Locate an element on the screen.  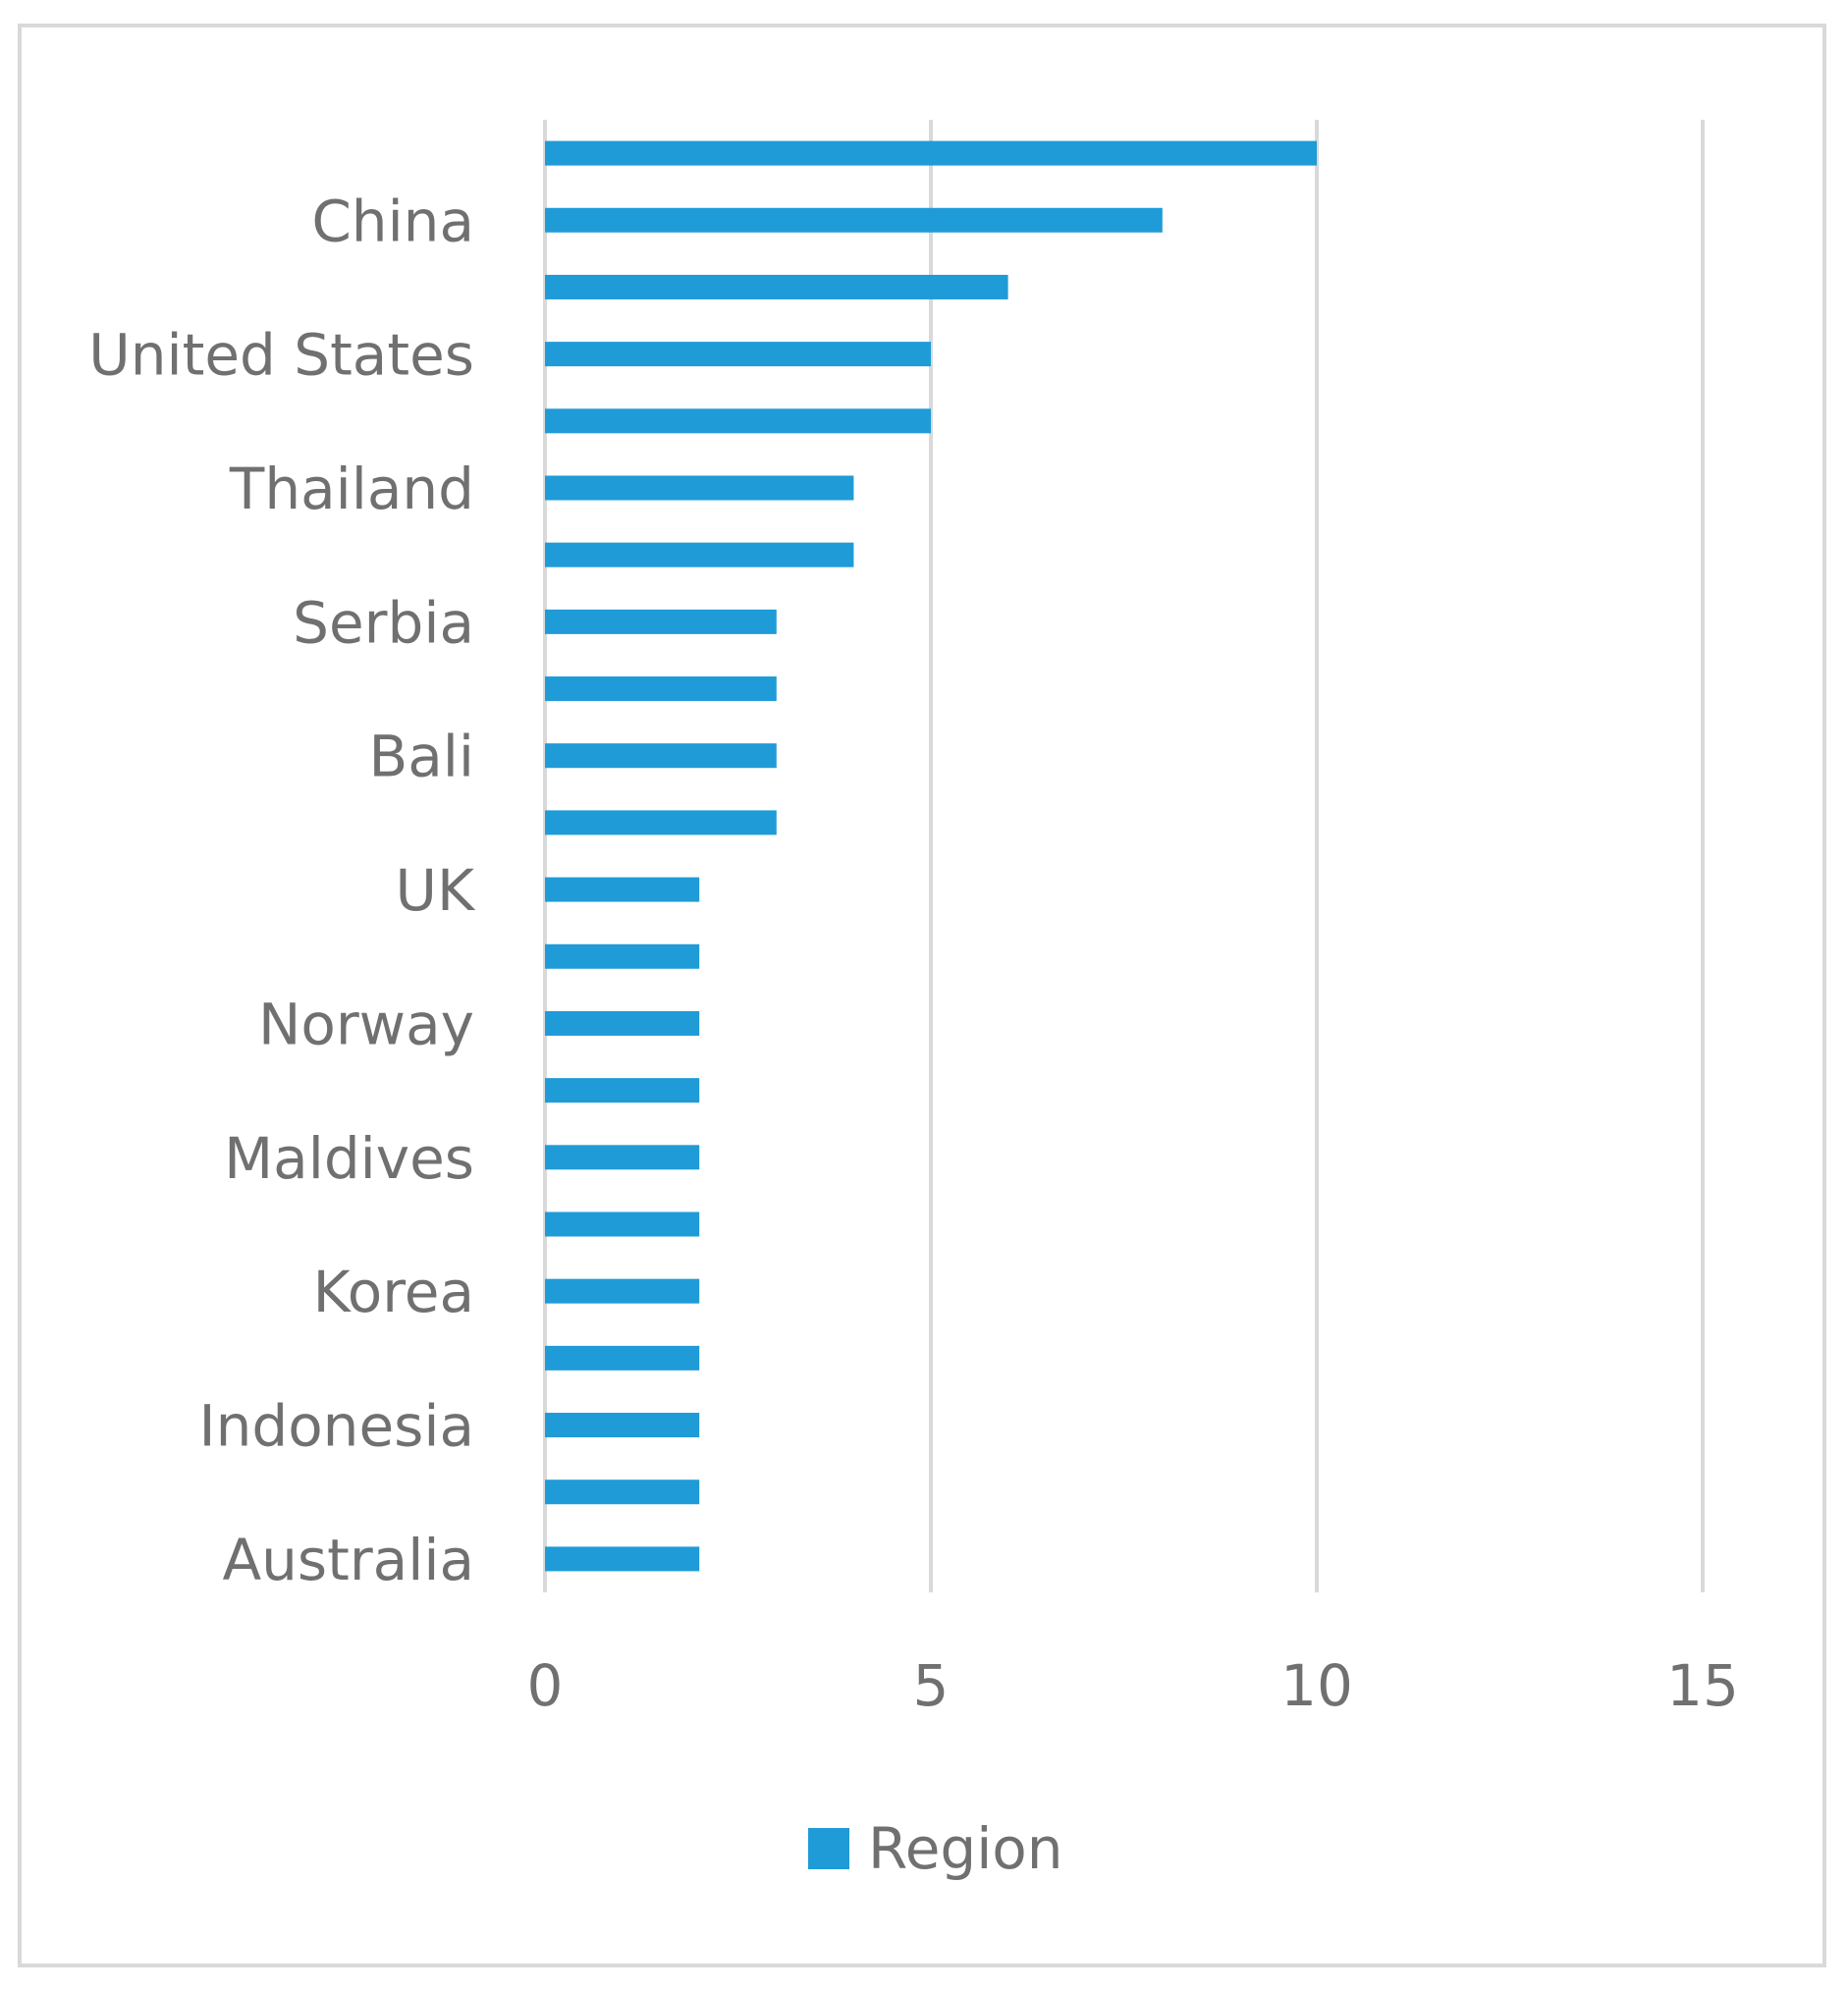
category-label: Thailand is located at coordinates (351, 489).